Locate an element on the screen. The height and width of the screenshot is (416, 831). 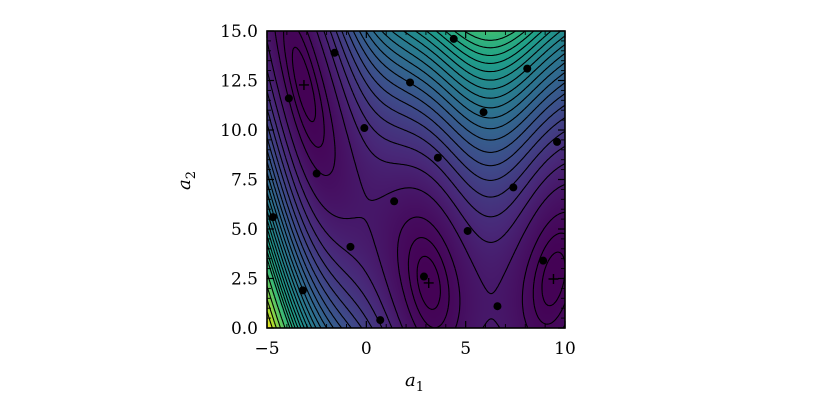
x-axis-label: a1 is located at coordinates (414, 382).